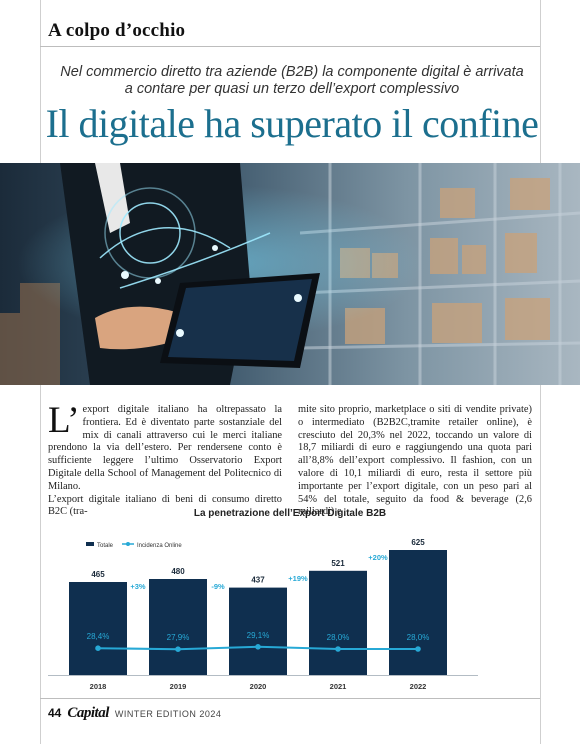 Image resolution: width=580 pixels, height=744 pixels. Describe the element at coordinates (98, 636) in the screenshot. I see `incidenza-label: 28,4%` at that location.